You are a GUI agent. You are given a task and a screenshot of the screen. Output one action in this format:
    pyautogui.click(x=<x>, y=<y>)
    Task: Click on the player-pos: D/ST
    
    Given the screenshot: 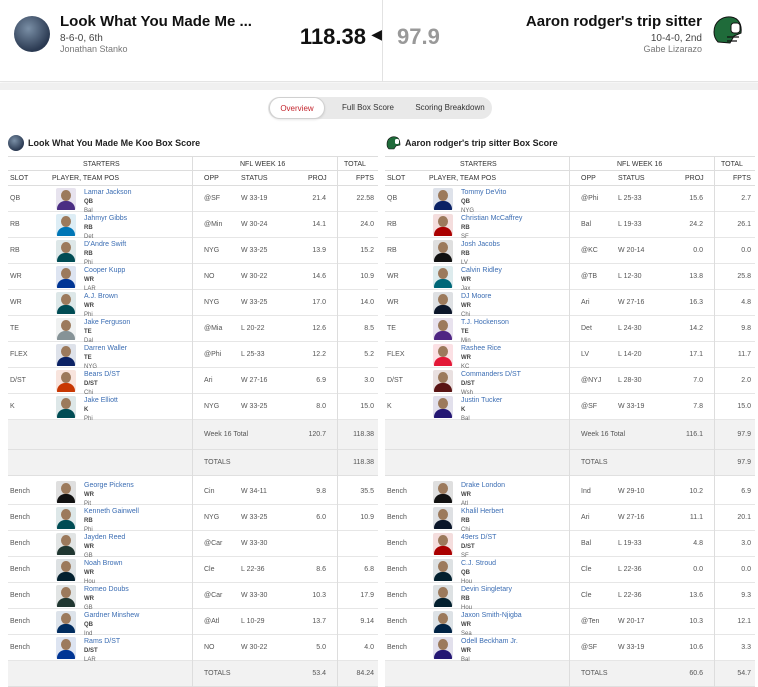 What is the action you would take?
    pyautogui.click(x=91, y=651)
    